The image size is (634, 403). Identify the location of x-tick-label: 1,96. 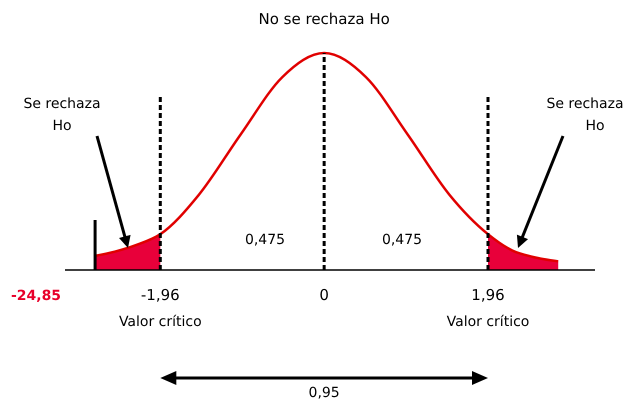
(488, 295).